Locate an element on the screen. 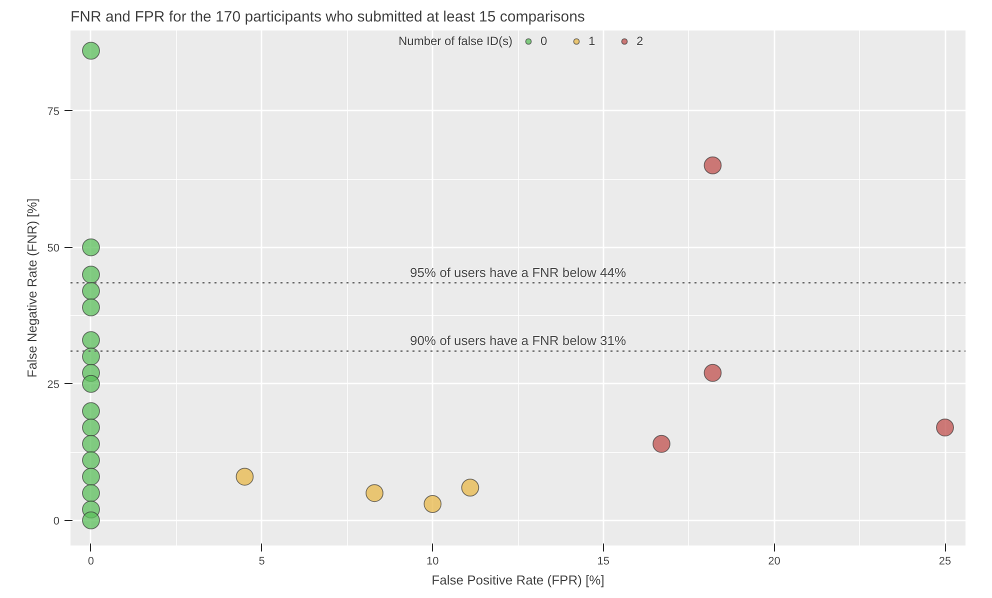  x-tick-label: 20 is located at coordinates (774, 562).